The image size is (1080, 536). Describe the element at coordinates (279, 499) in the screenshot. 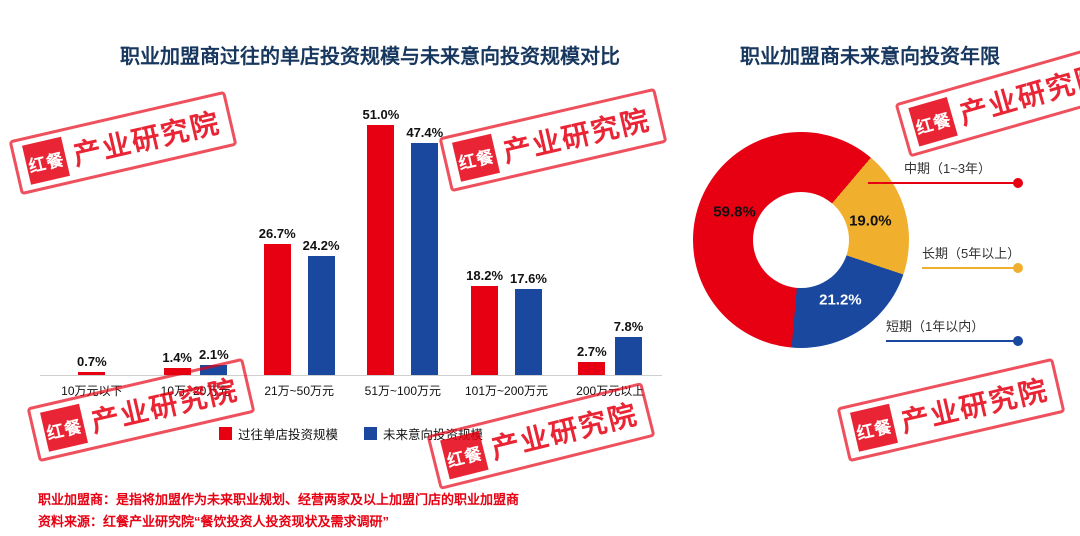

I see `footnote-definition: 职业加盟商：是指将加盟作为未来职业规划、经营两家及以上加盟门店的职业加盟商` at that location.